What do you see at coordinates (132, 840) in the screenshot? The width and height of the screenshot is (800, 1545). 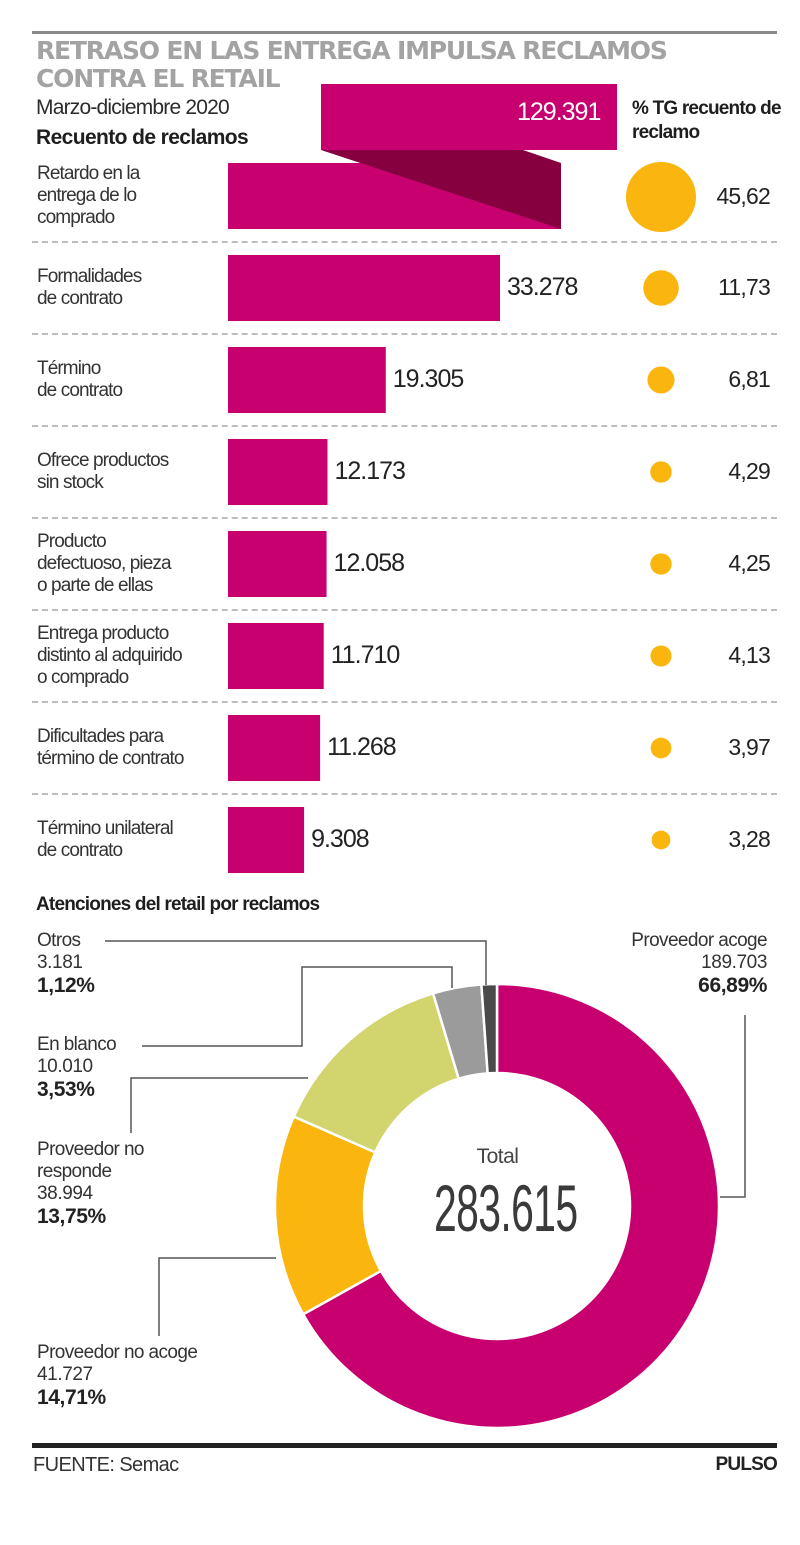 I see `category-label: Término unilateral de contrato` at bounding box center [132, 840].